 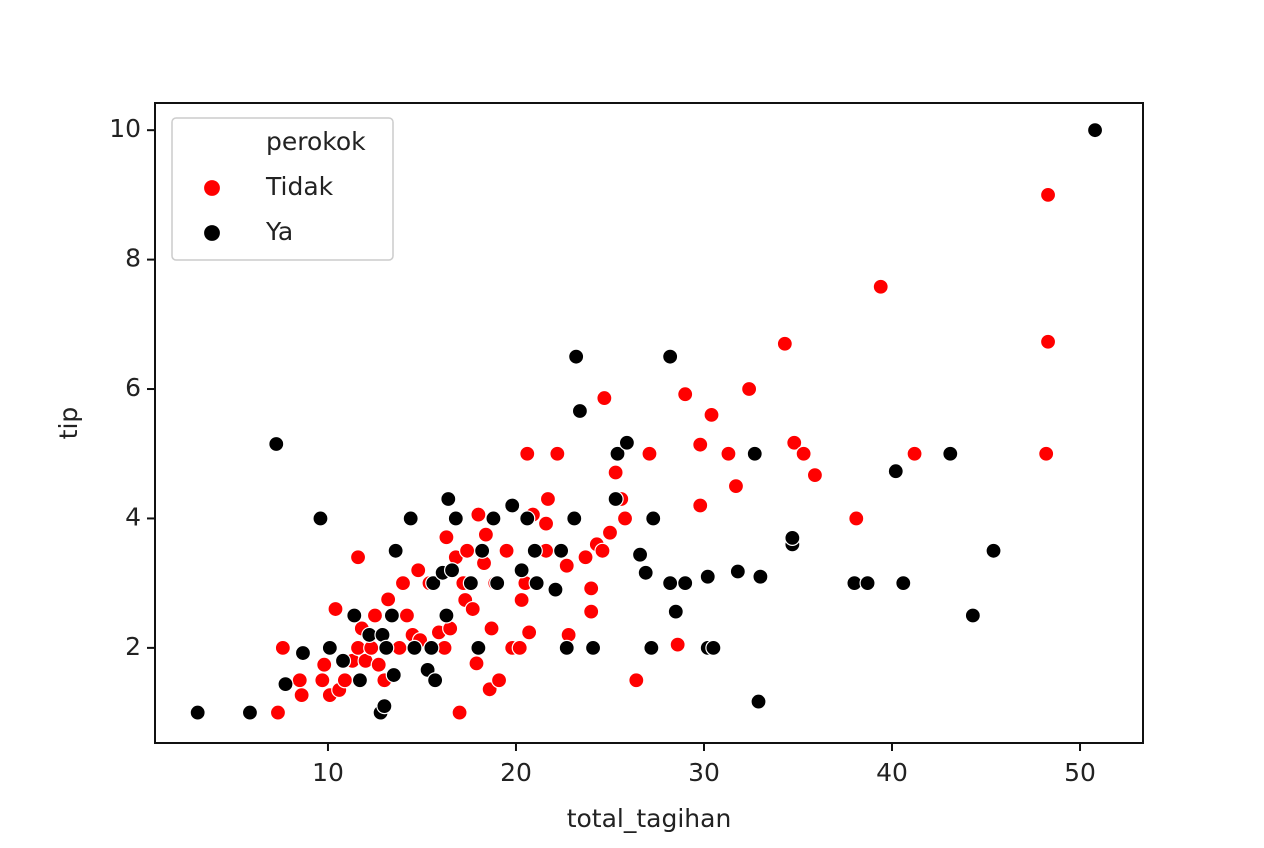 I want to click on legend-box, so click(x=282, y=189).